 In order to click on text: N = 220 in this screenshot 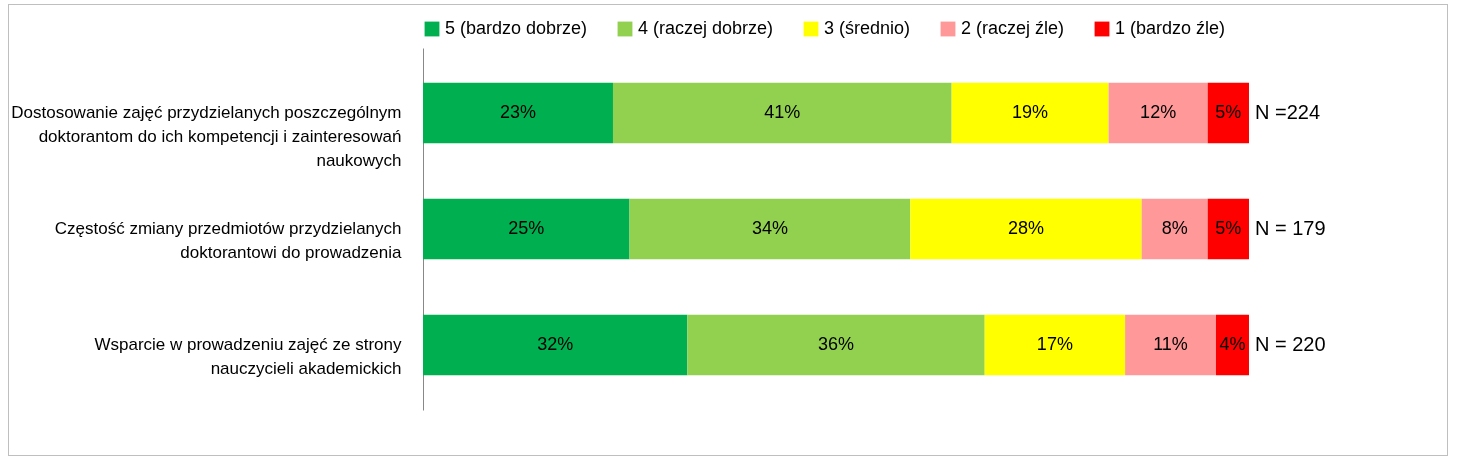, I will do `click(1290, 344)`.